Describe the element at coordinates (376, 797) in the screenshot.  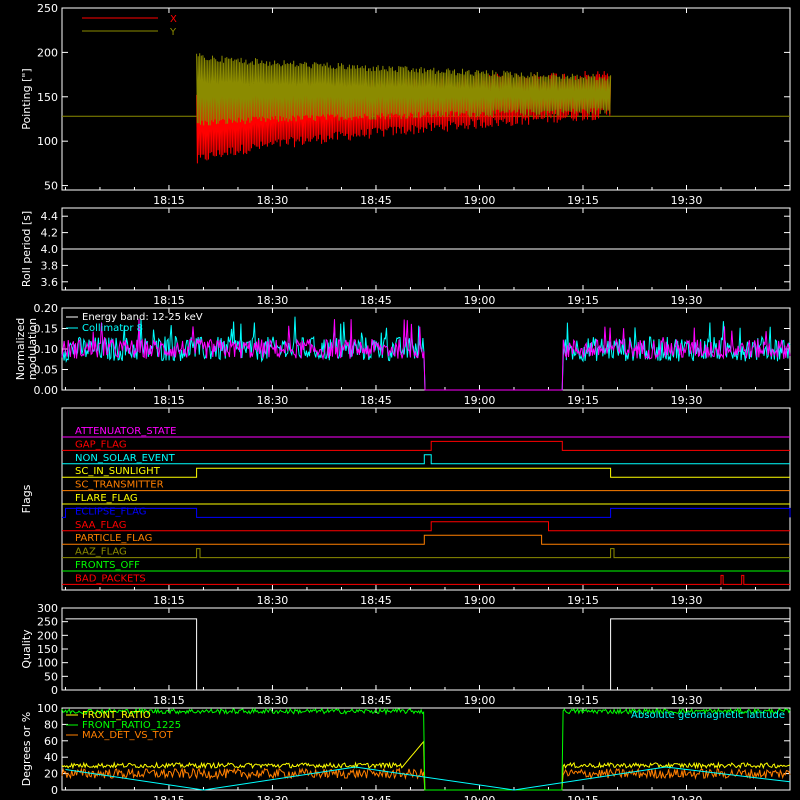
I see `degrees-x-tick-label: 18:45` at that location.